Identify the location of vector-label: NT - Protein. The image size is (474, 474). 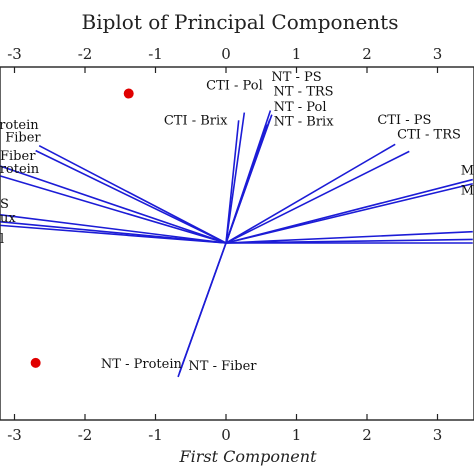
(142, 364).